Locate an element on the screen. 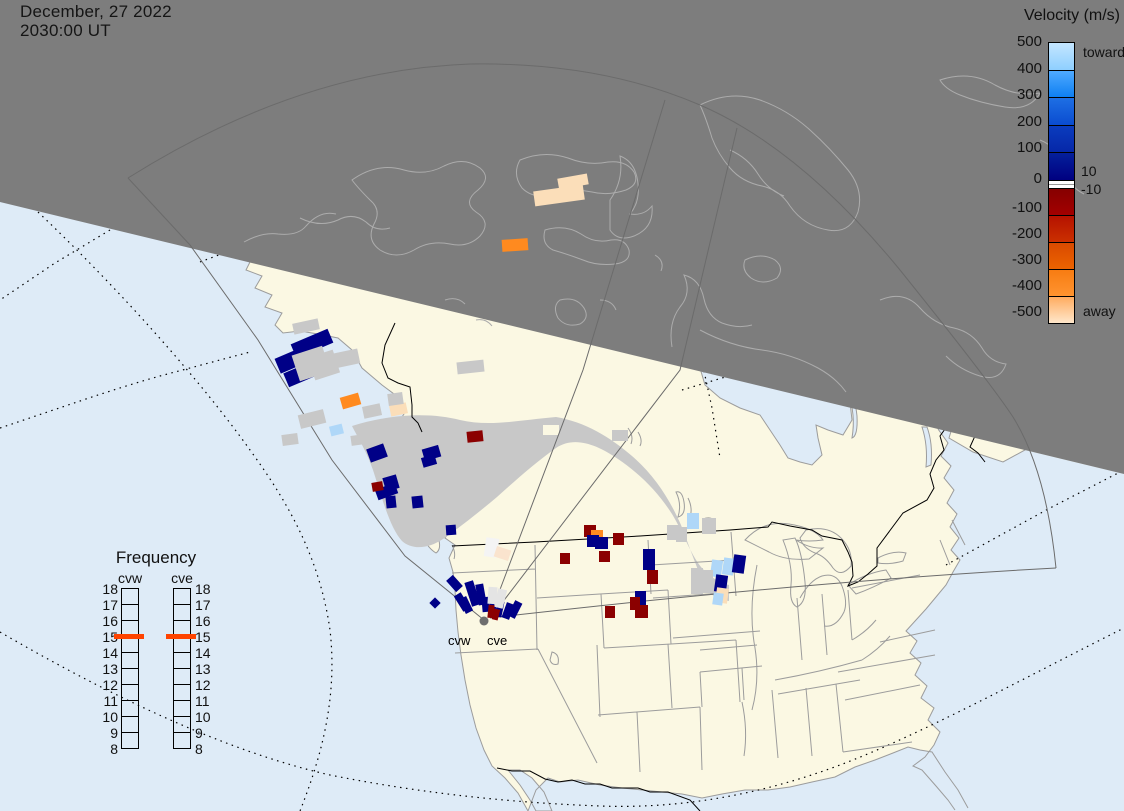 Image resolution: width=1124 pixels, height=811 pixels. coastline-east is located at coordinates (933, 619).